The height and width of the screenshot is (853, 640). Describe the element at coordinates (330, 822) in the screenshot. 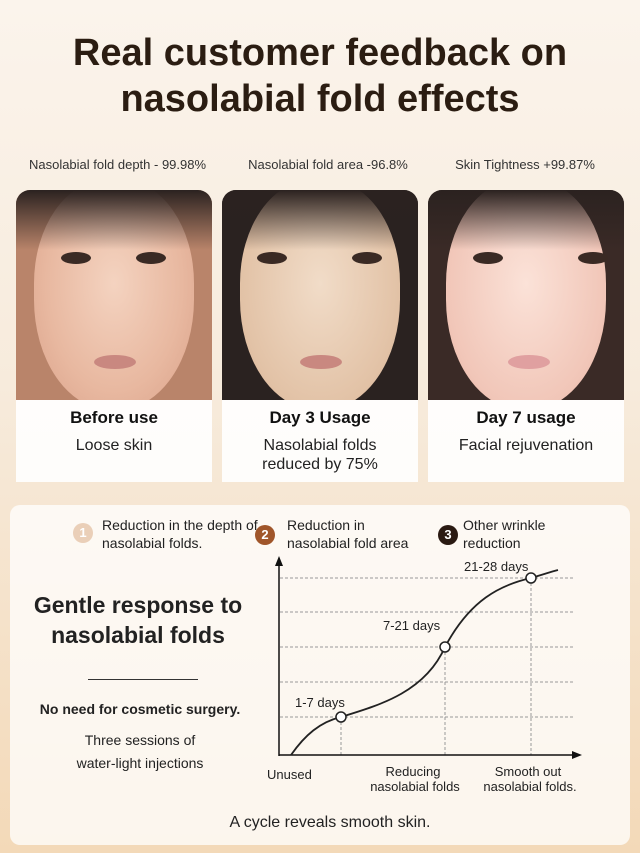

I see `footer-tagline: A cycle reveals smooth skin.` at that location.